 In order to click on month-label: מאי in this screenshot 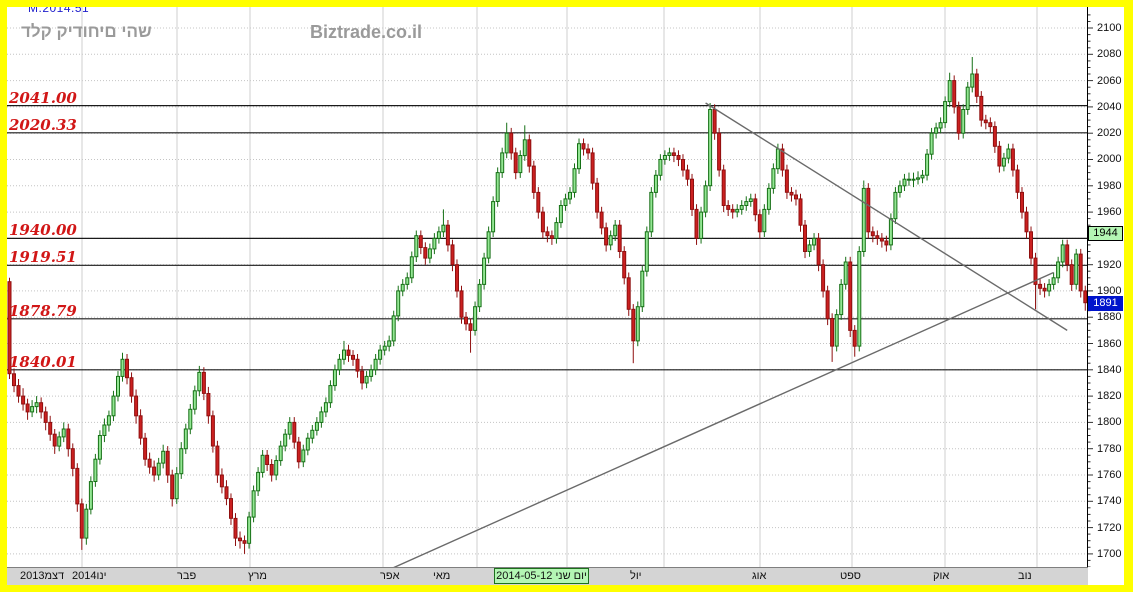, I will do `click(442, 576)`.